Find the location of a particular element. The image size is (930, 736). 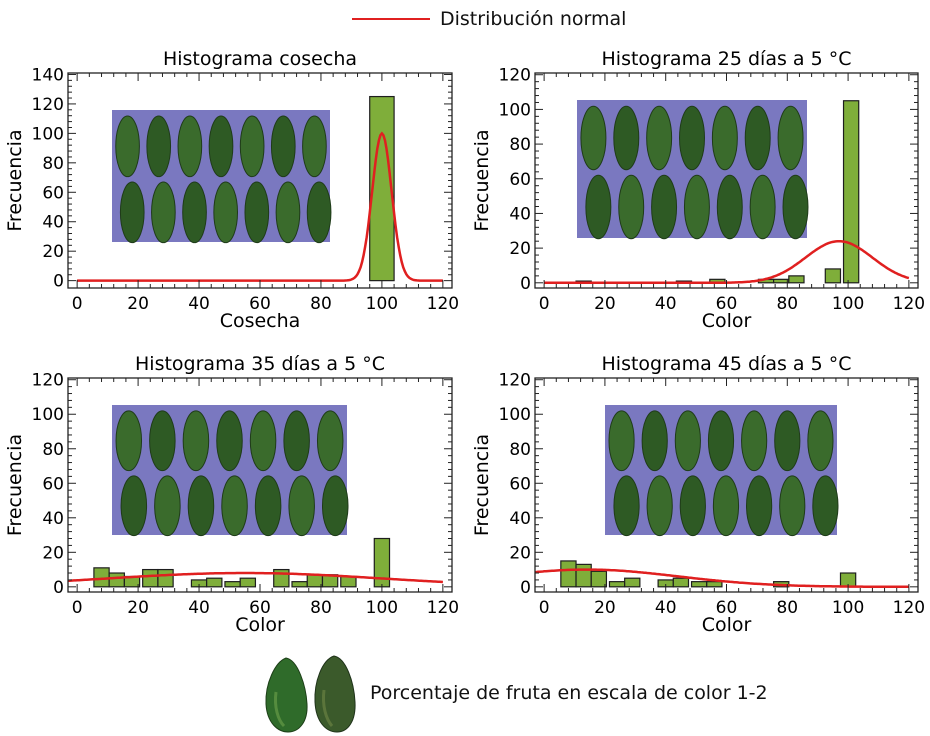

legend-line-swatch is located at coordinates (391, 19).